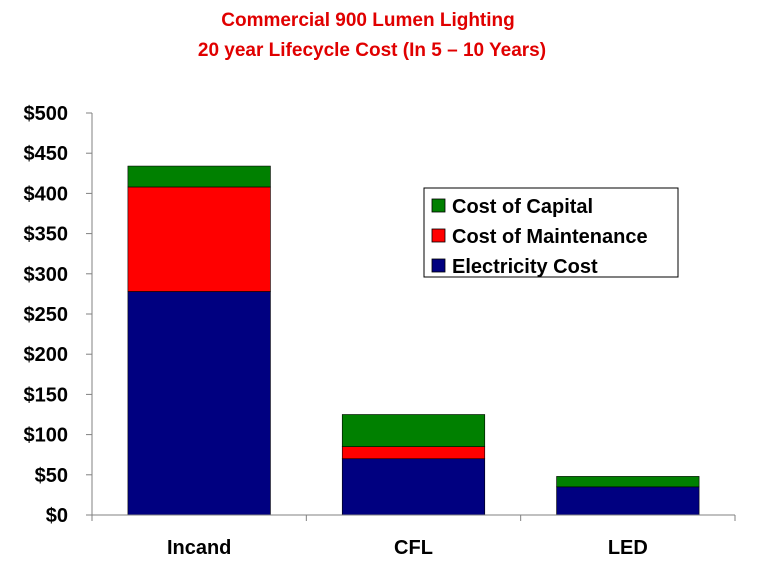 This screenshot has height=575, width=765. I want to click on y-tick-label: $450, so click(46, 154).